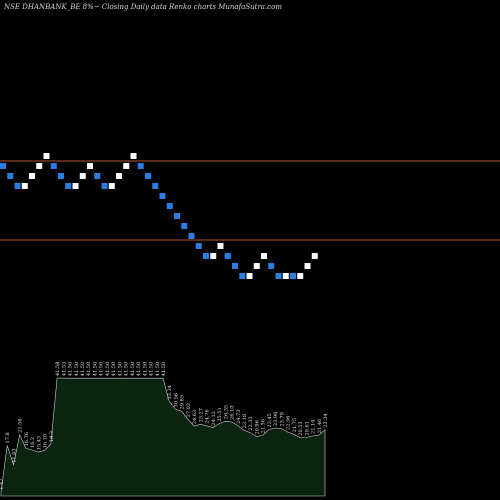  Describe the element at coordinates (52, 436) in the screenshot. I see `volume-label: 18.3` at that location.